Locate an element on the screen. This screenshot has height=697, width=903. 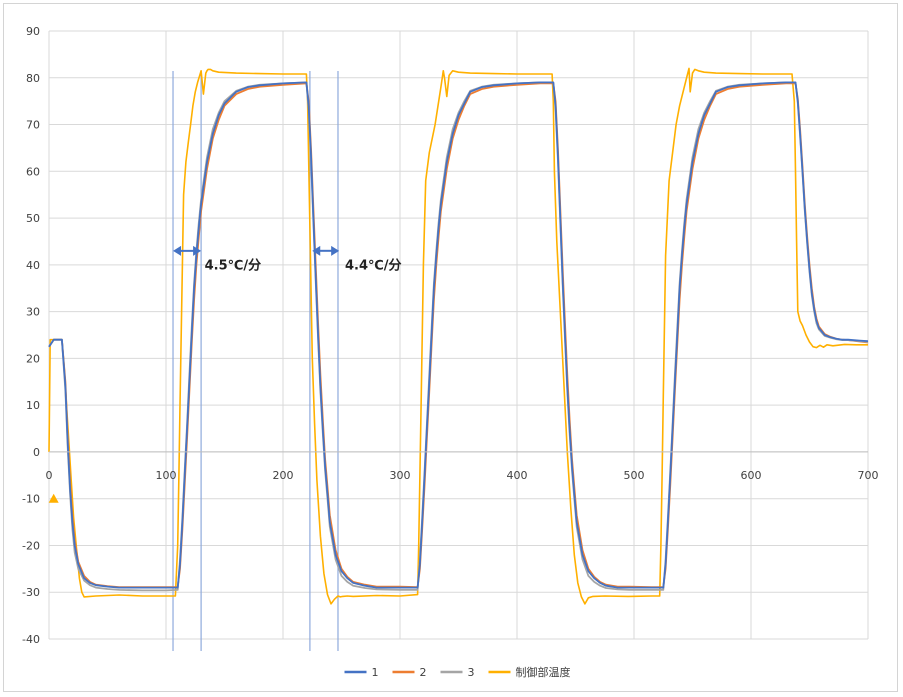
legend-label-2: 2 is located at coordinates (423, 672).